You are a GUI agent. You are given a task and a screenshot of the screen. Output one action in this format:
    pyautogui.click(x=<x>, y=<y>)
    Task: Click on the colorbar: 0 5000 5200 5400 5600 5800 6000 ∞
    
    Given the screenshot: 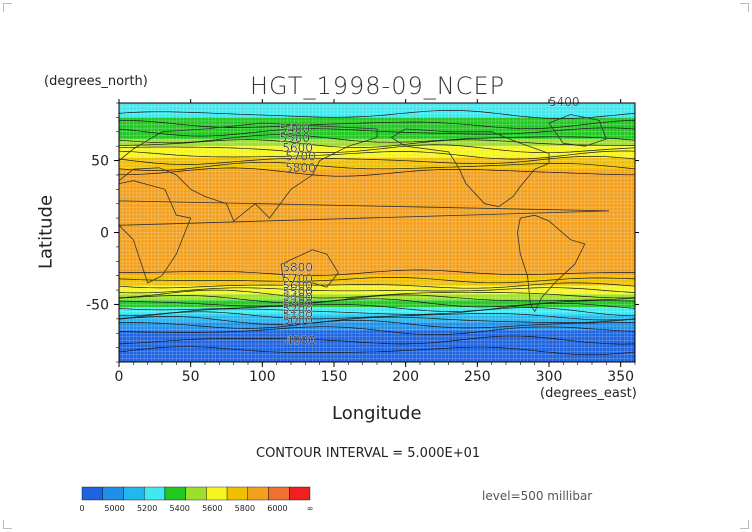 What is the action you would take?
    pyautogui.click(x=196, y=499)
    